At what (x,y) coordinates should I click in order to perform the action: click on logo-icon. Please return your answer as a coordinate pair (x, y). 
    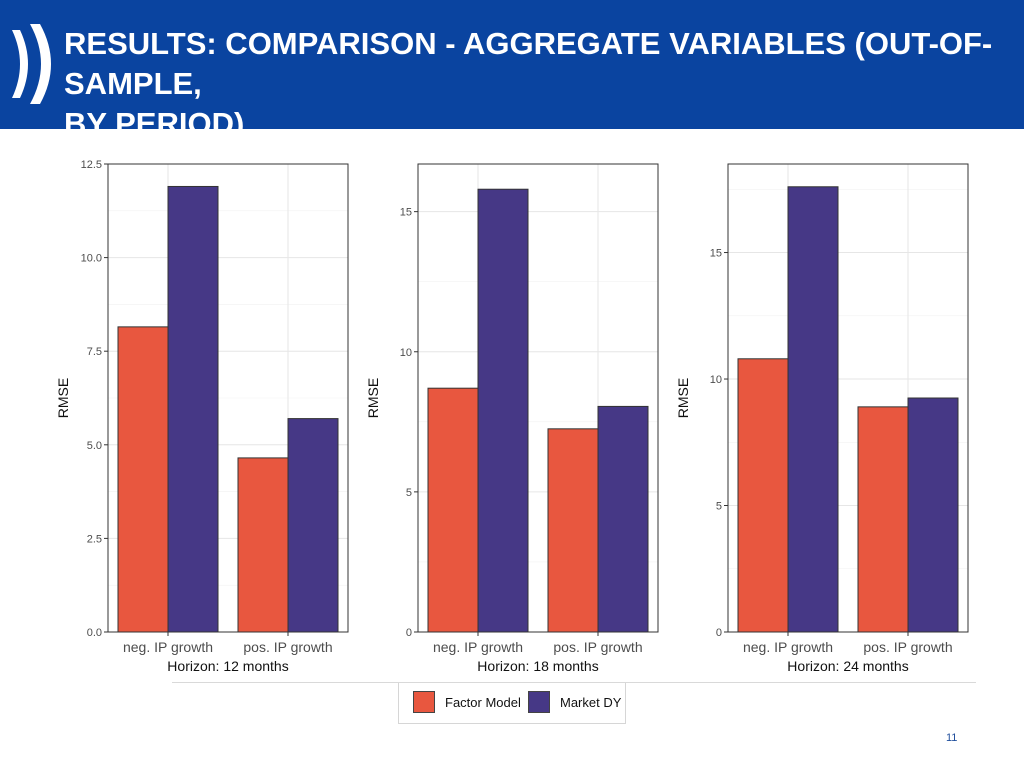
    Looking at the image, I should click on (31, 64).